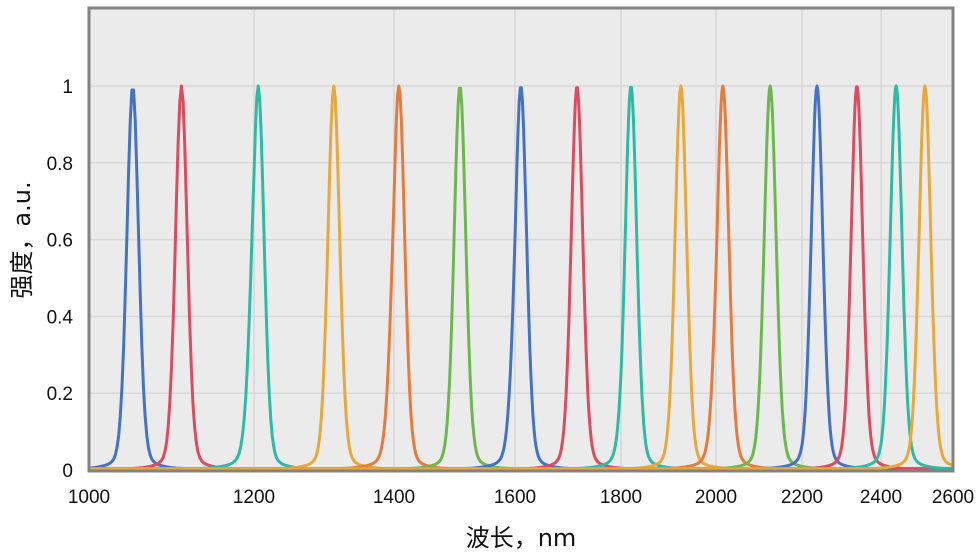 The height and width of the screenshot is (556, 979). I want to click on x-tick-label: 1400, so click(394, 497).